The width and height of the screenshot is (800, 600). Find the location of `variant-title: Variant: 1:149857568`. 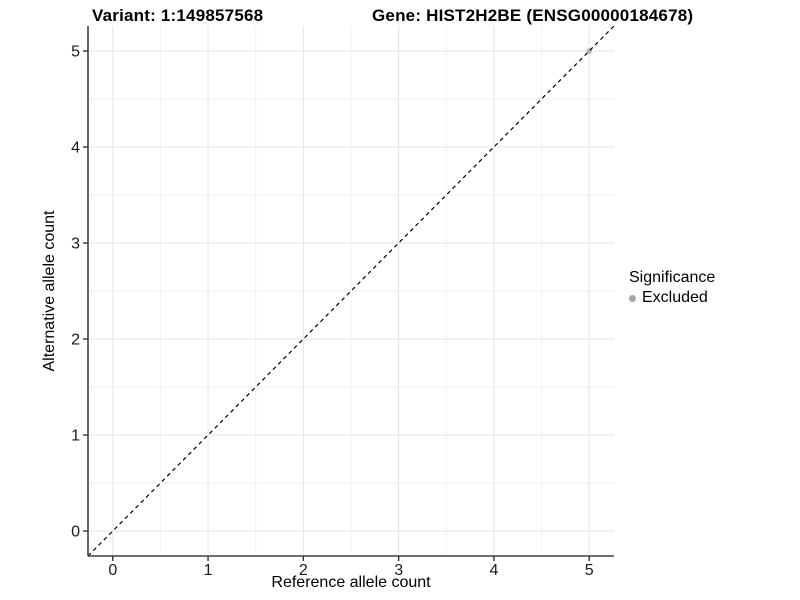

variant-title: Variant: 1:149857568 is located at coordinates (178, 15).